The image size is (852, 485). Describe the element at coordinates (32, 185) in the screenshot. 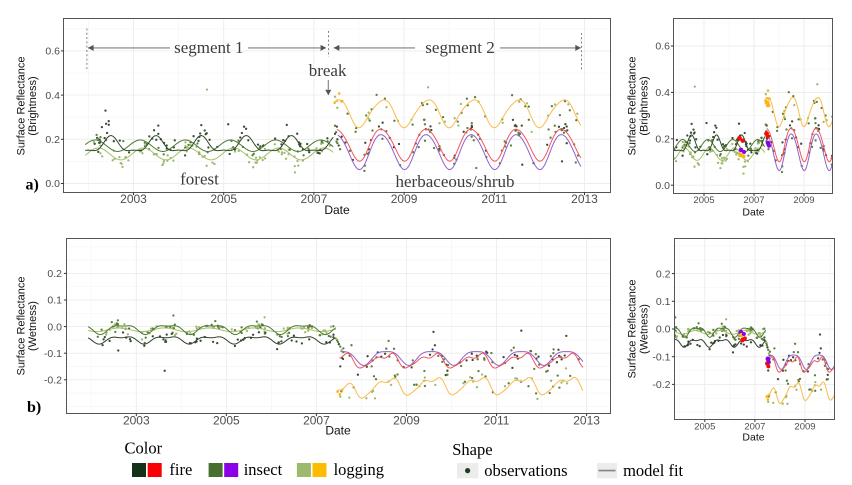

I see `svg-text: a)` at that location.